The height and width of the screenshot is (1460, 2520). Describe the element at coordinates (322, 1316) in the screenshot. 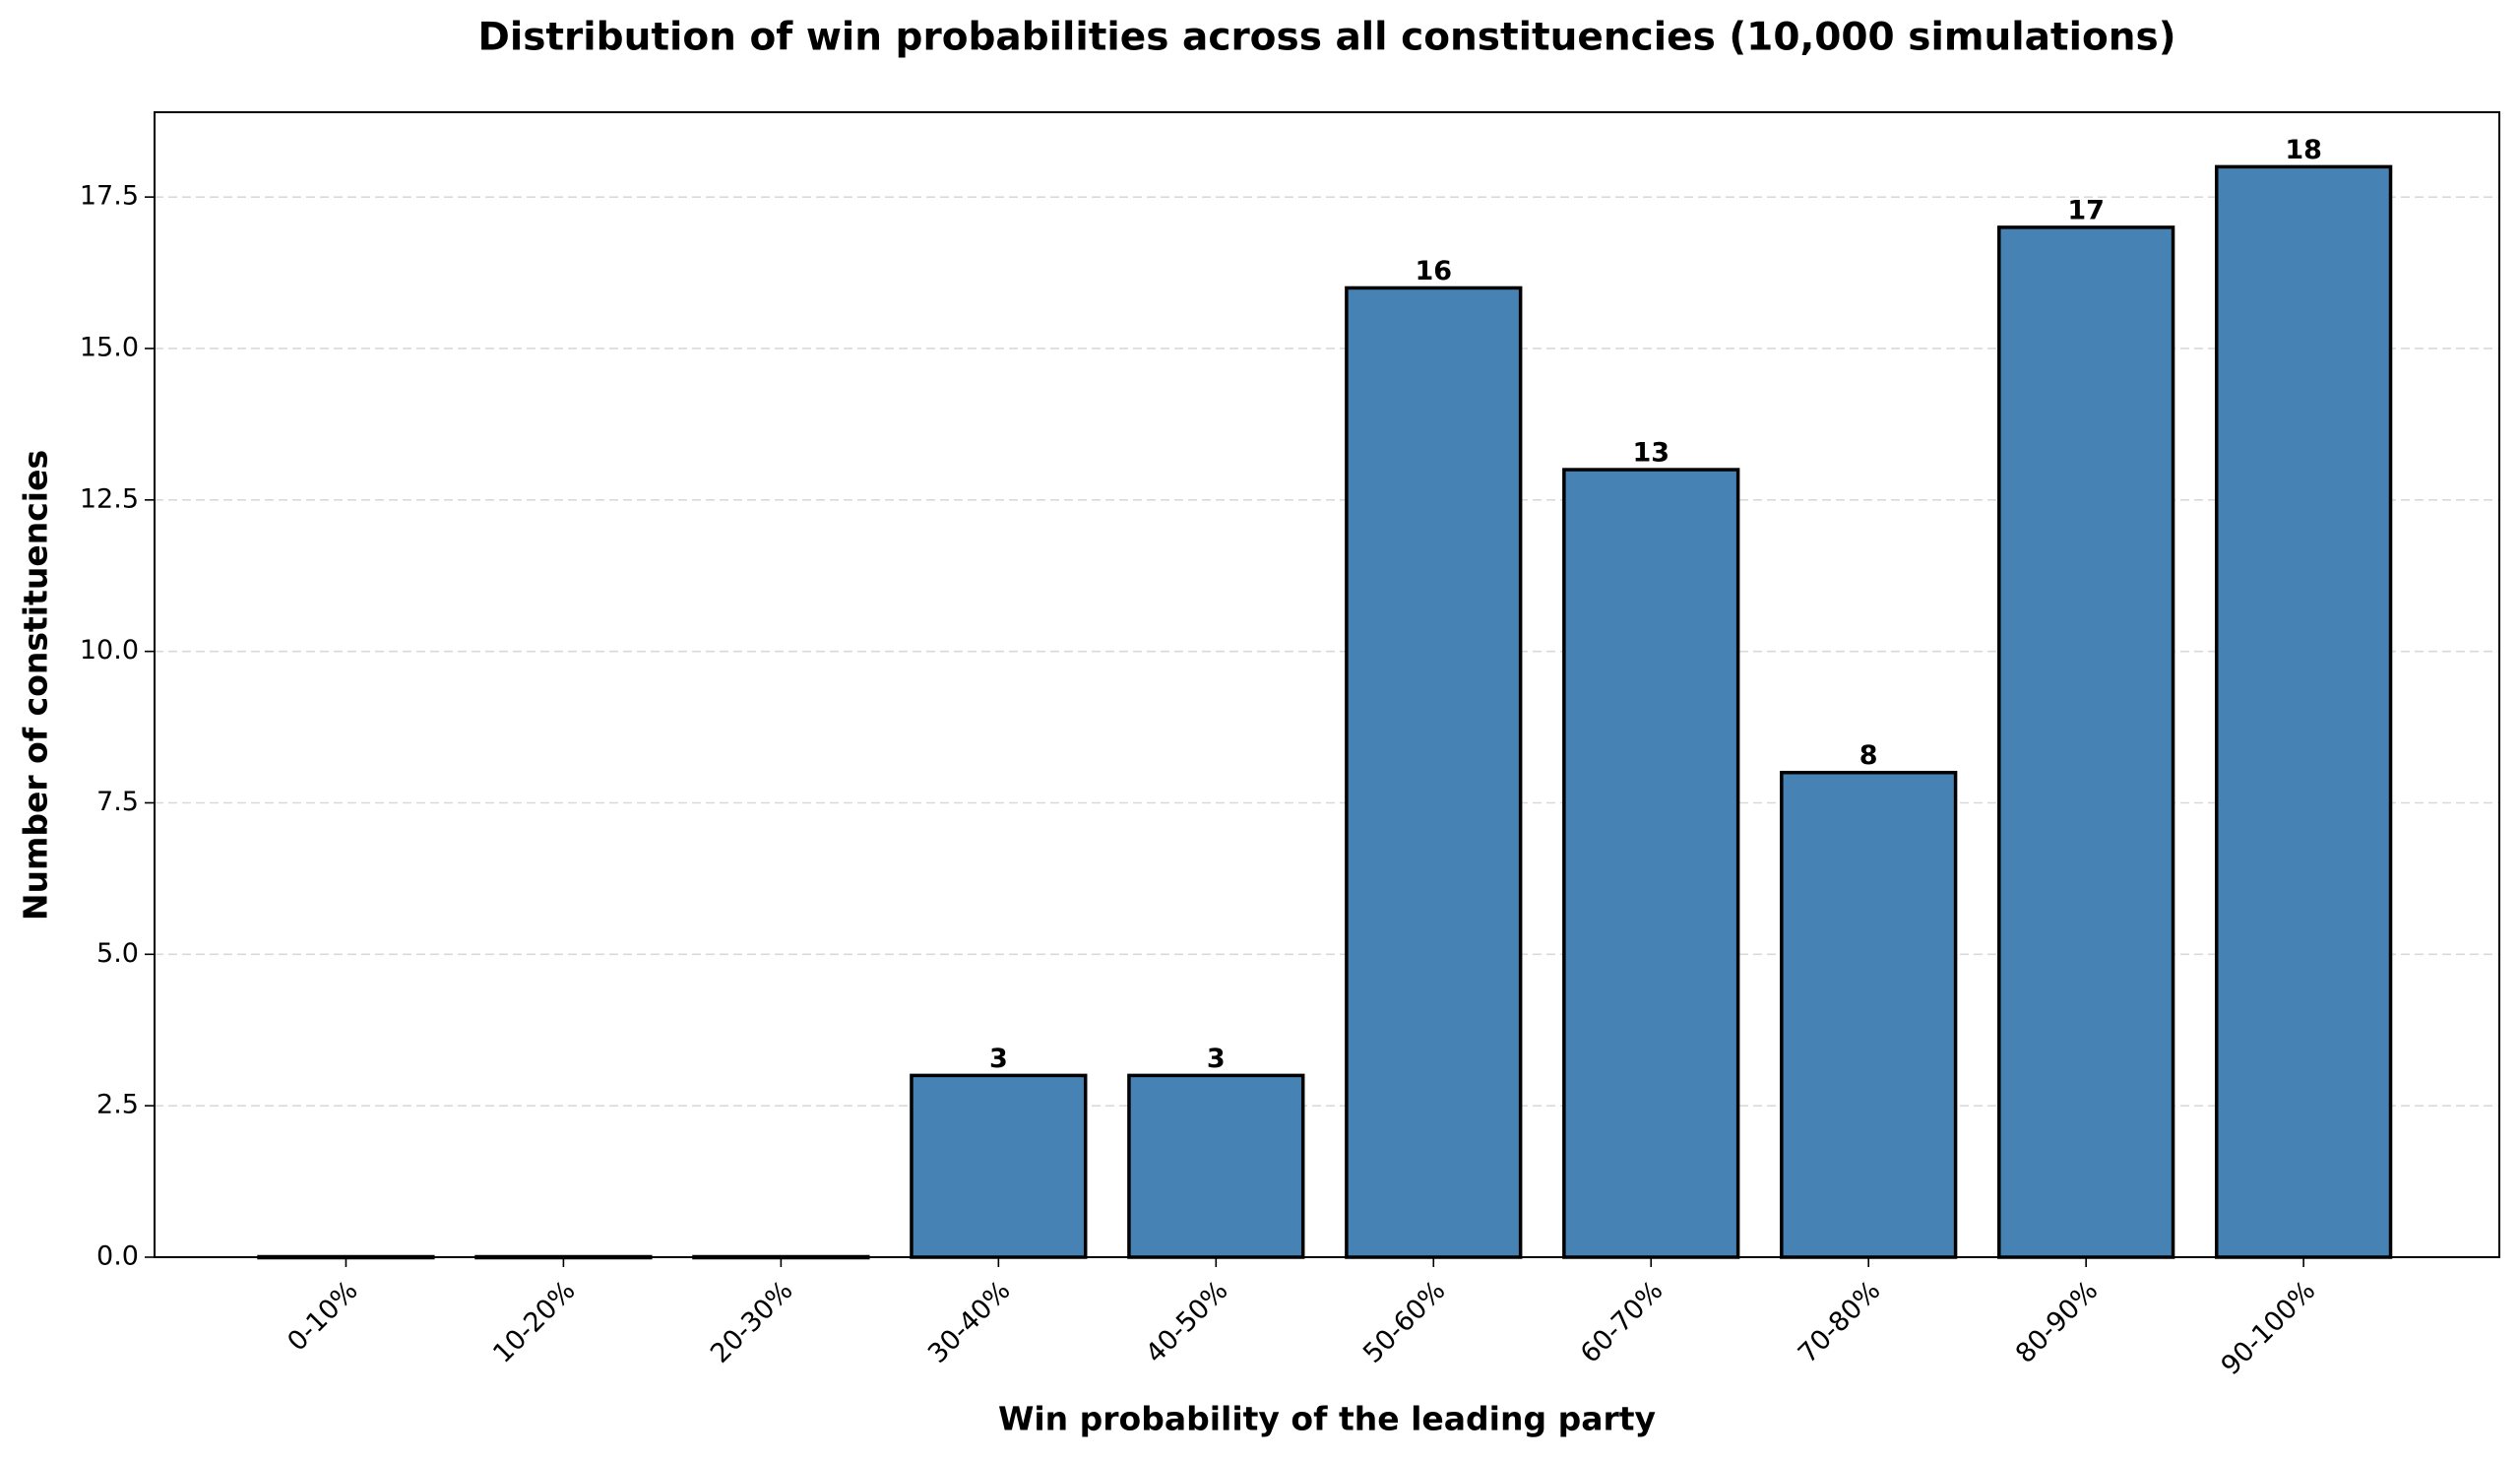

I see `x-tick-label: 0-10%` at that location.